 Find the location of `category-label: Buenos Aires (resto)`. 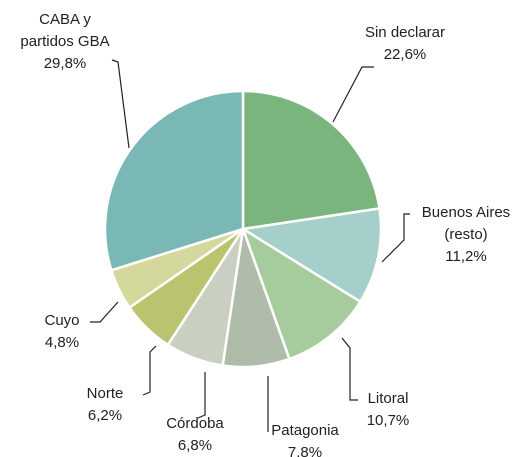

category-label: Buenos Aires (resto) is located at coordinates (466, 223).